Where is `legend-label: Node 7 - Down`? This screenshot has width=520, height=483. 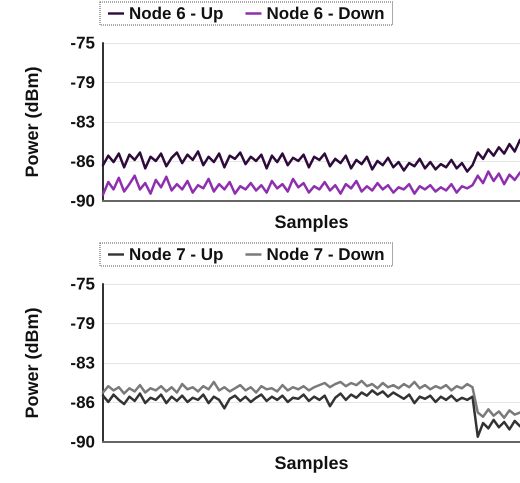
legend-label: Node 7 - Down is located at coordinates (325, 254).